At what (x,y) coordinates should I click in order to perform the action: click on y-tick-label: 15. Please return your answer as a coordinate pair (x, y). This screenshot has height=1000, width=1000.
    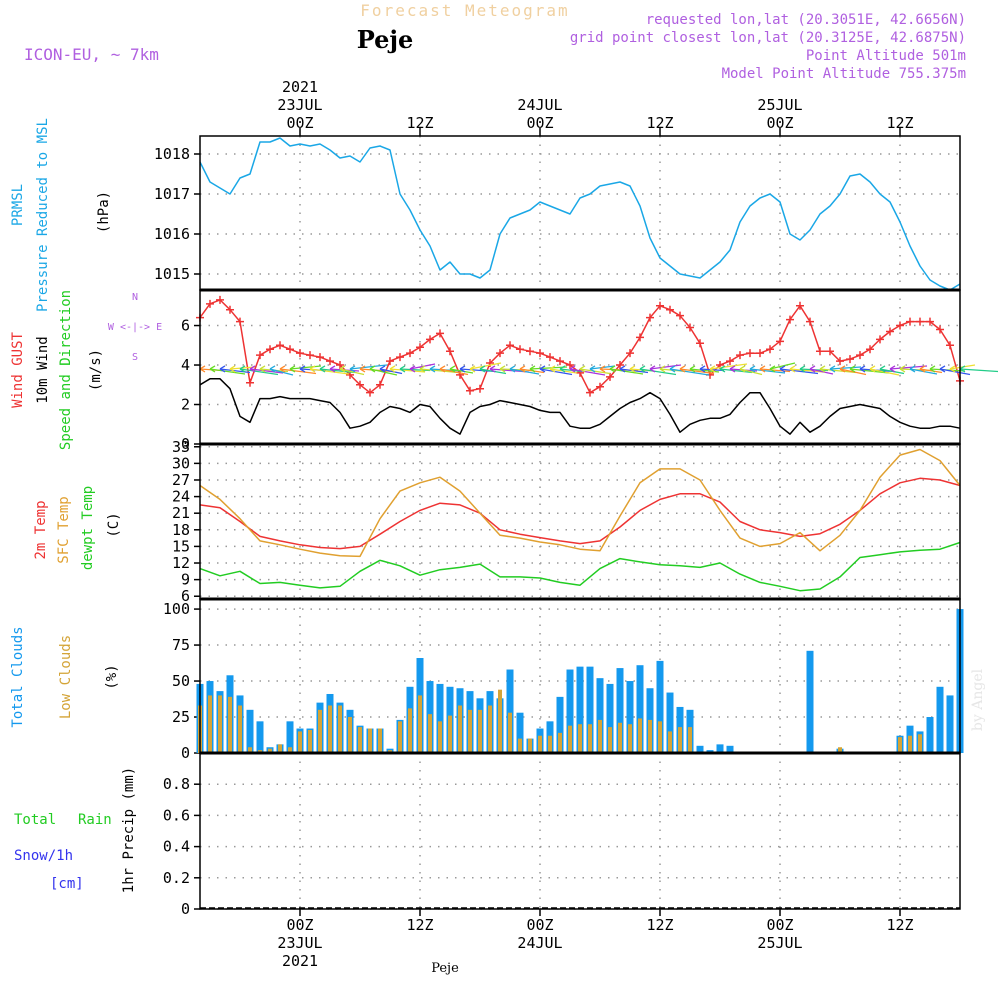
    Looking at the image, I should click on (181, 546).